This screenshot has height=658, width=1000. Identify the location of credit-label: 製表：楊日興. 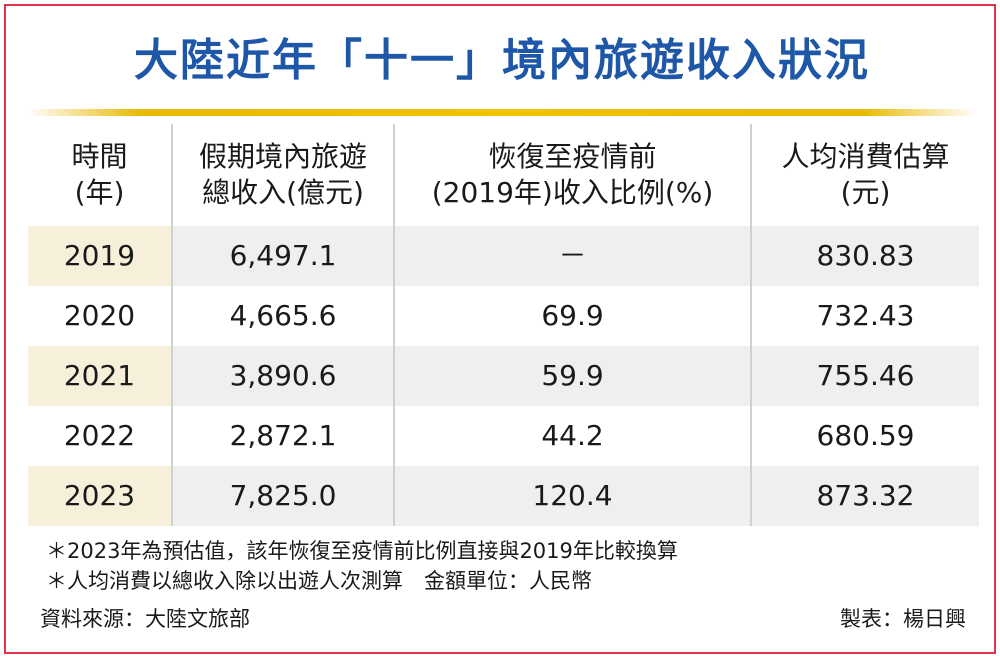
(903, 619).